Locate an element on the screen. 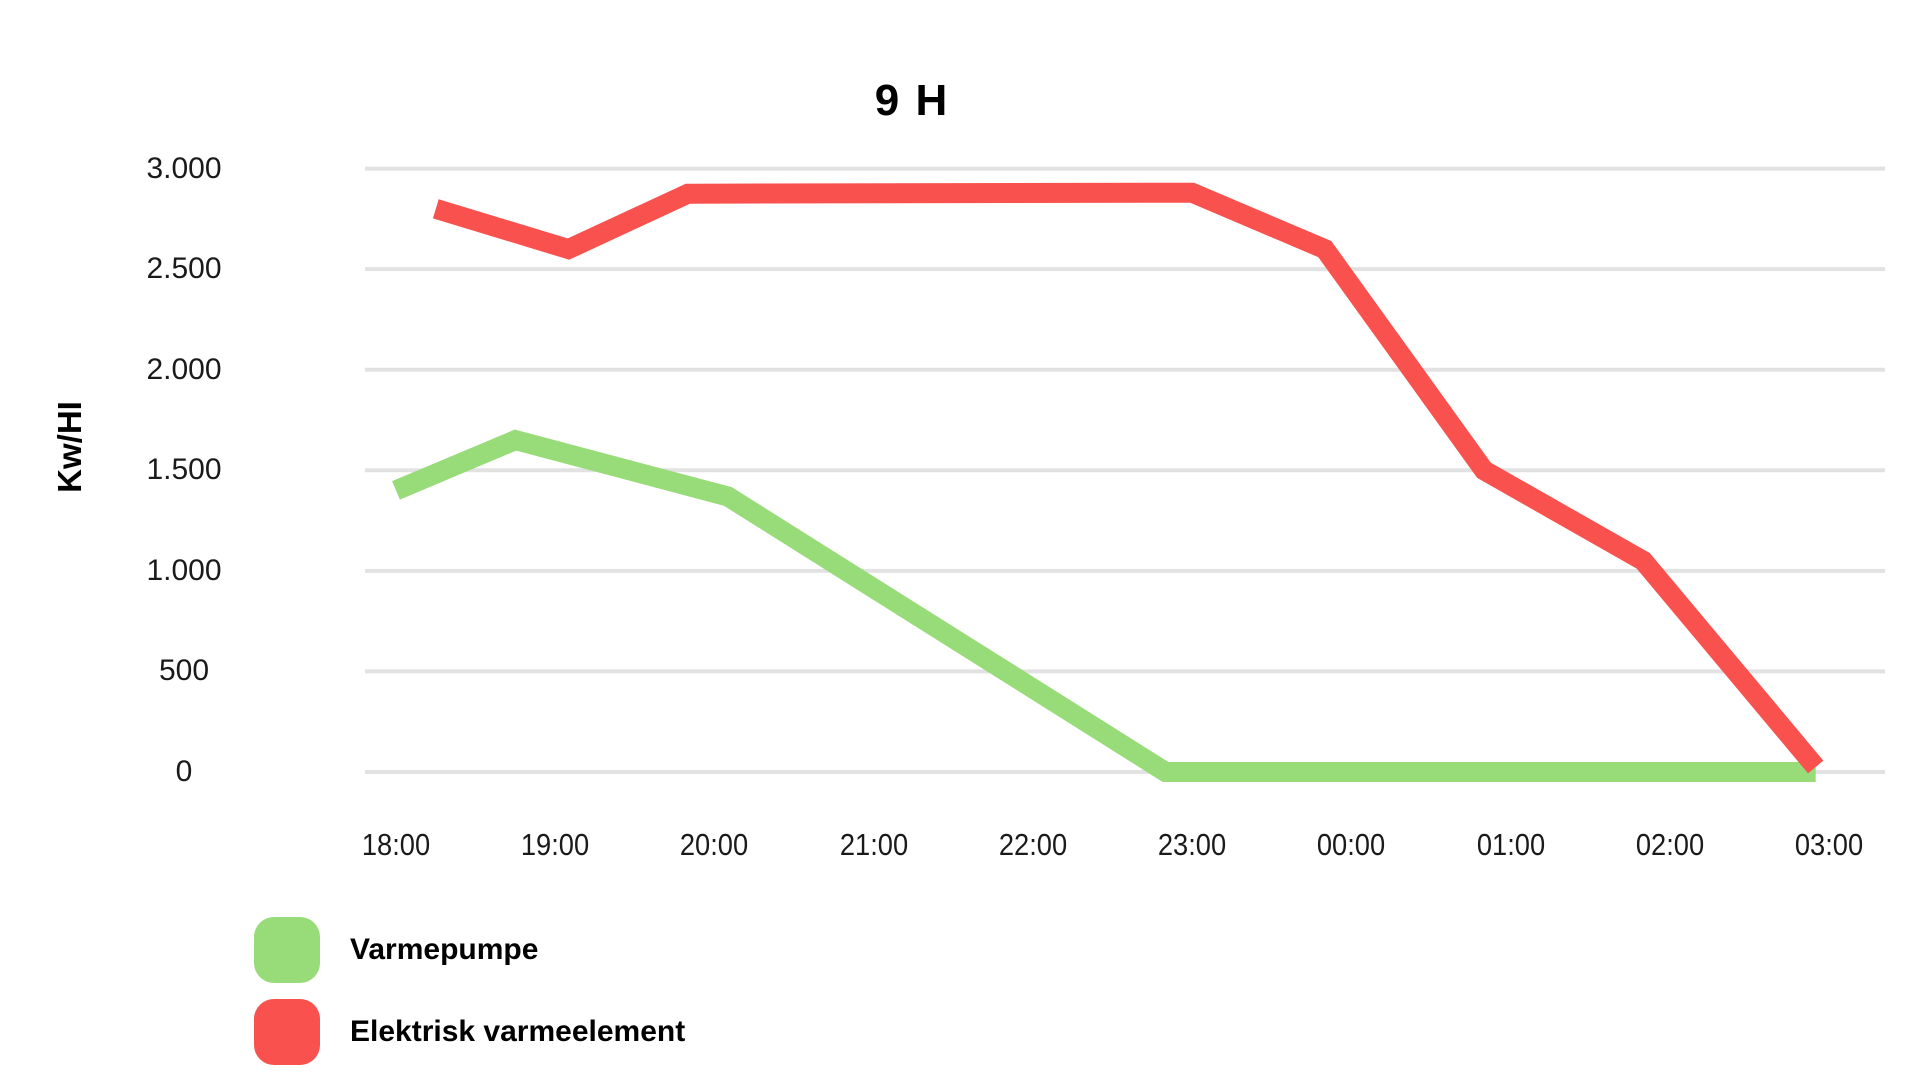  y-tick-label: 3.000 is located at coordinates (184, 168).